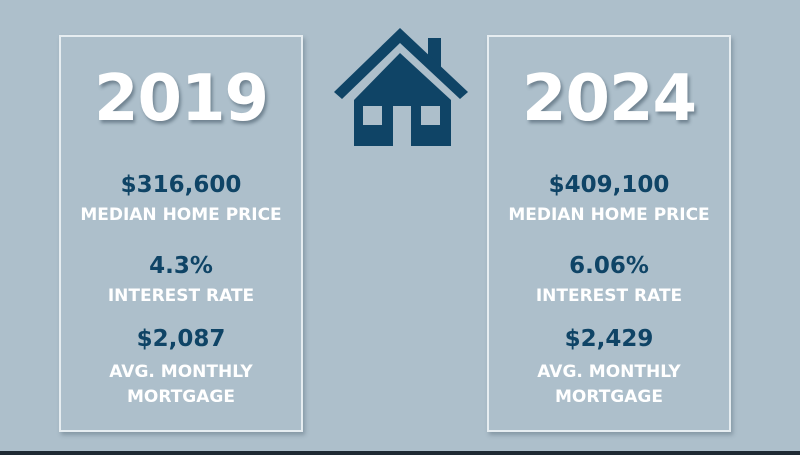  What do you see at coordinates (400, 453) in the screenshot?
I see `bottom-border` at bounding box center [400, 453].